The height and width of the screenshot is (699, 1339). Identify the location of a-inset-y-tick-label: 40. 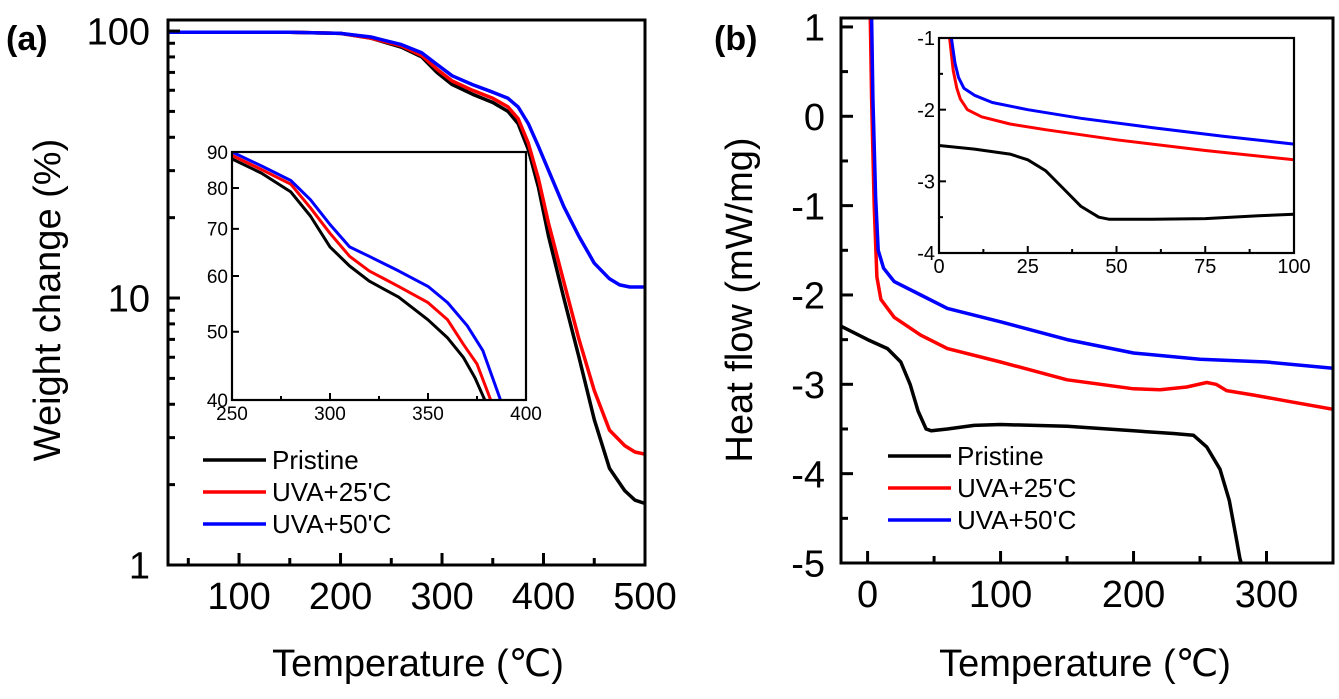
(217, 401).